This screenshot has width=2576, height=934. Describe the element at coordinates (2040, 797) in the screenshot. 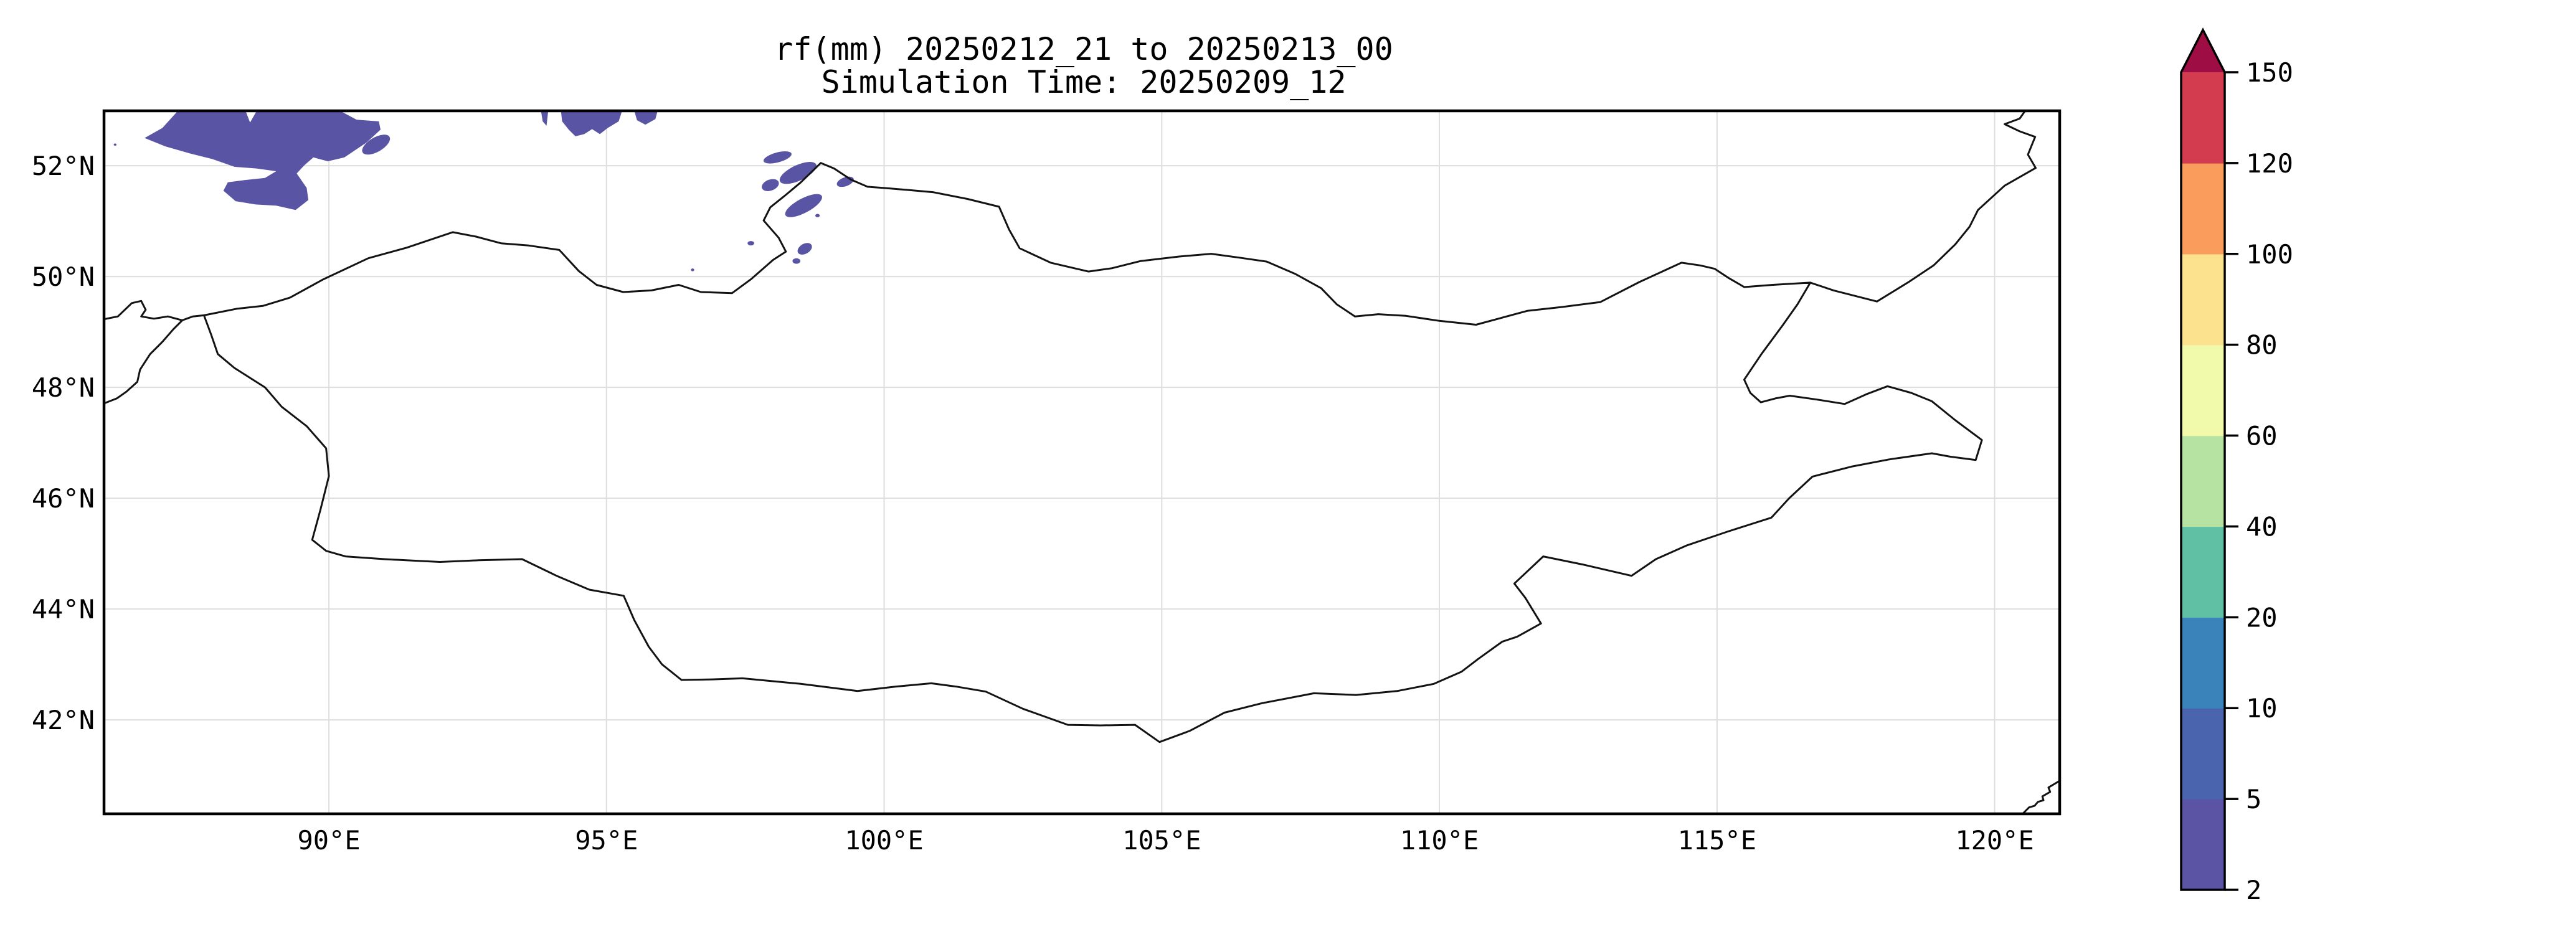

I see `bohai-coastline` at that location.